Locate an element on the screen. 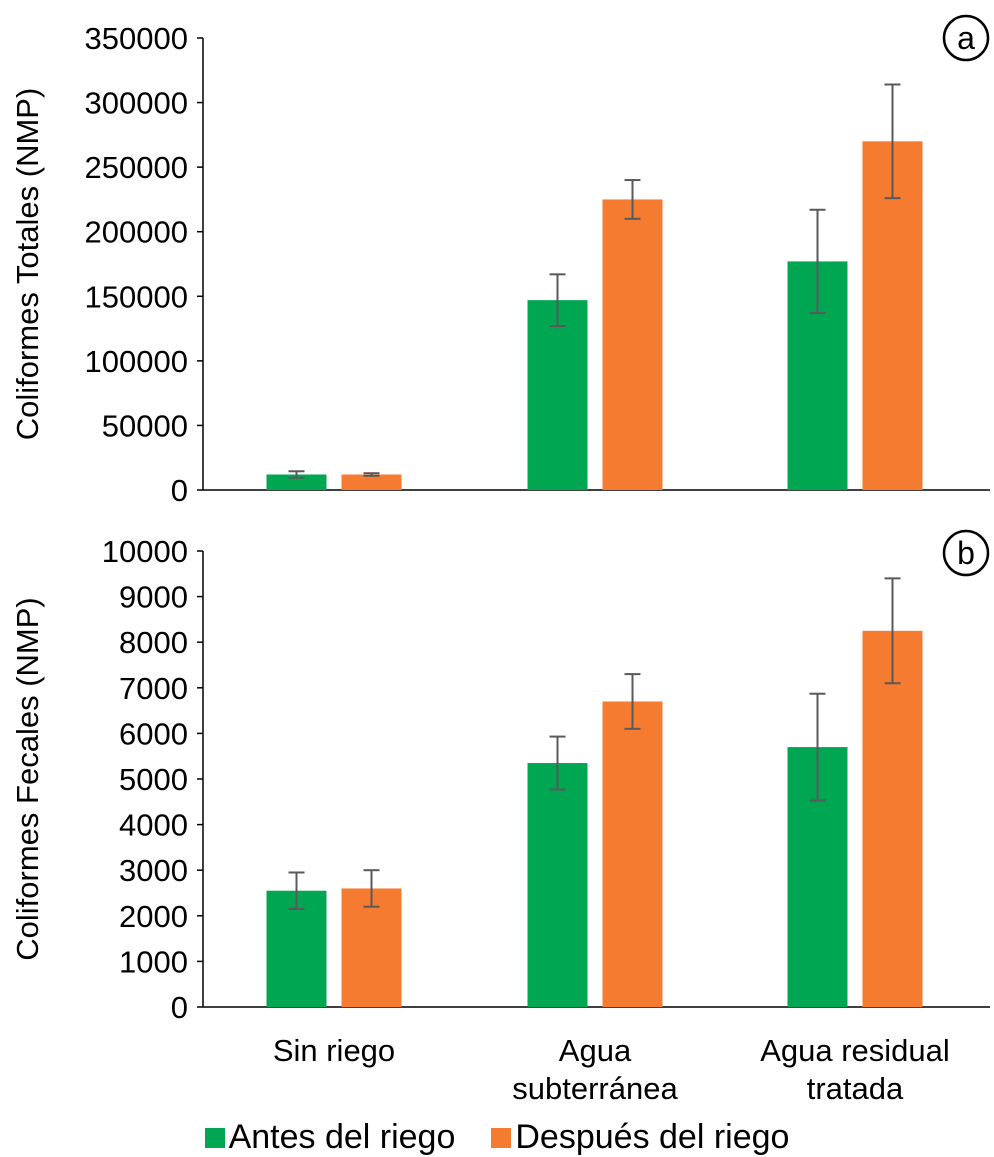 Image resolution: width=994 pixels, height=1157 pixels. legend-swatch-antes is located at coordinates (214, 1137).